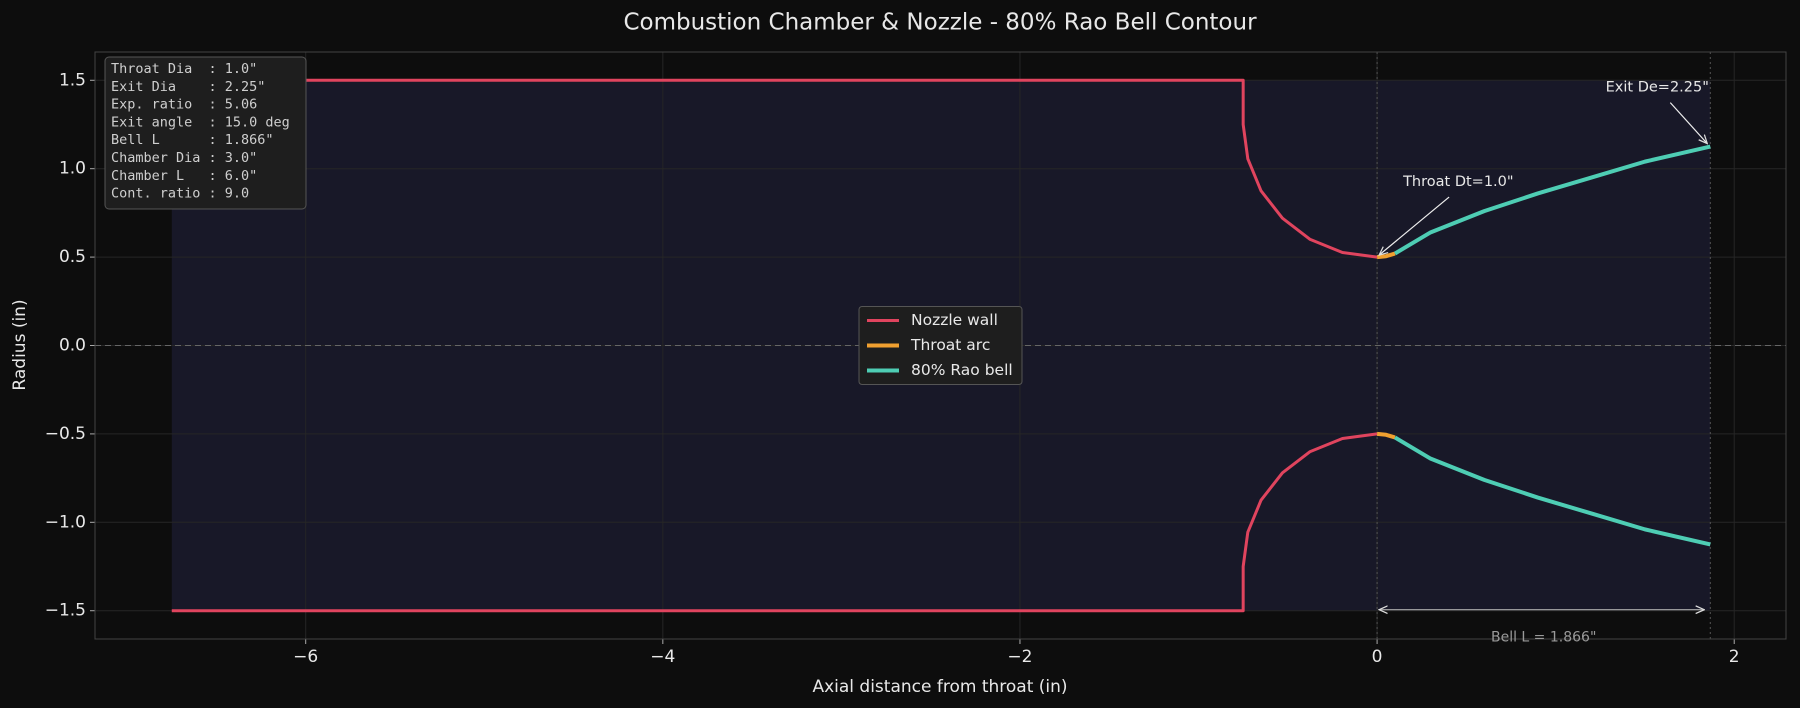  Describe the element at coordinates (662, 657) in the screenshot. I see `x-tick-label: −4` at that location.